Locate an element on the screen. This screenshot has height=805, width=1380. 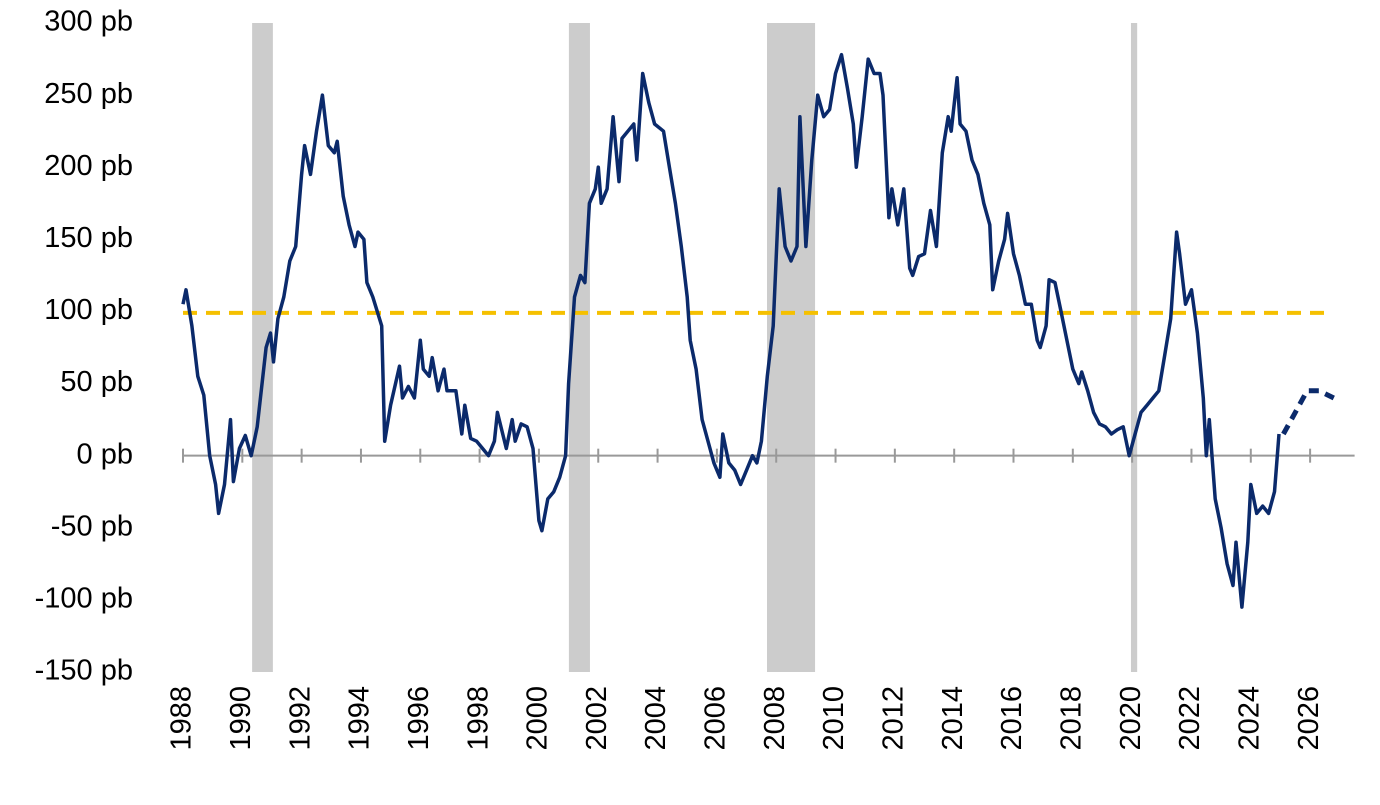
x-tick-label: 2010 is located at coordinates (834, 718).